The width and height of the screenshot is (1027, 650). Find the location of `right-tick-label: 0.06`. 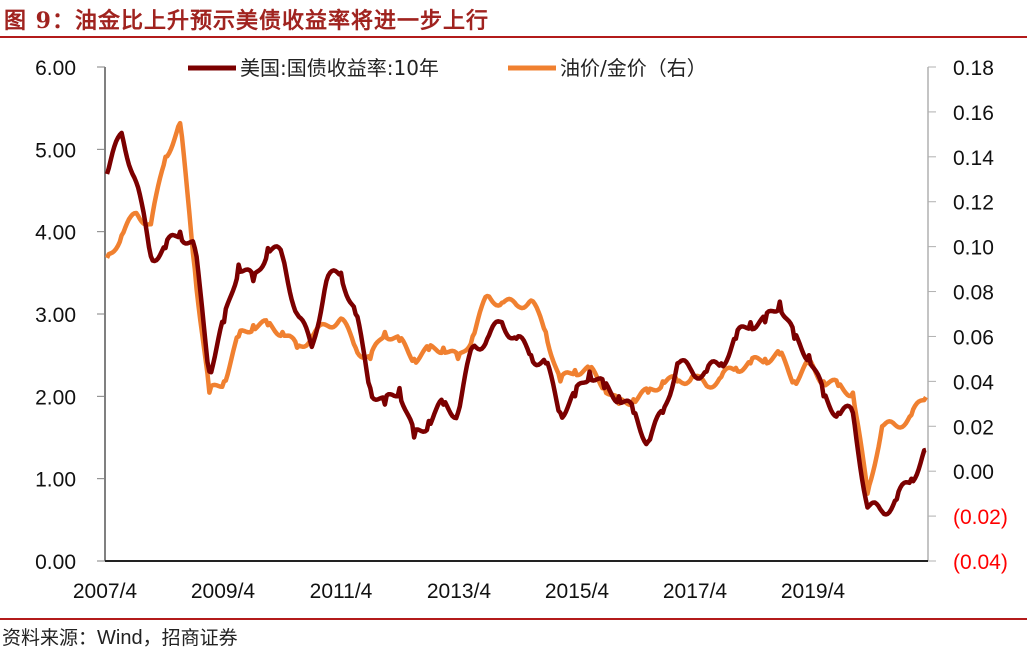

right-tick-label: 0.06 is located at coordinates (973, 337).